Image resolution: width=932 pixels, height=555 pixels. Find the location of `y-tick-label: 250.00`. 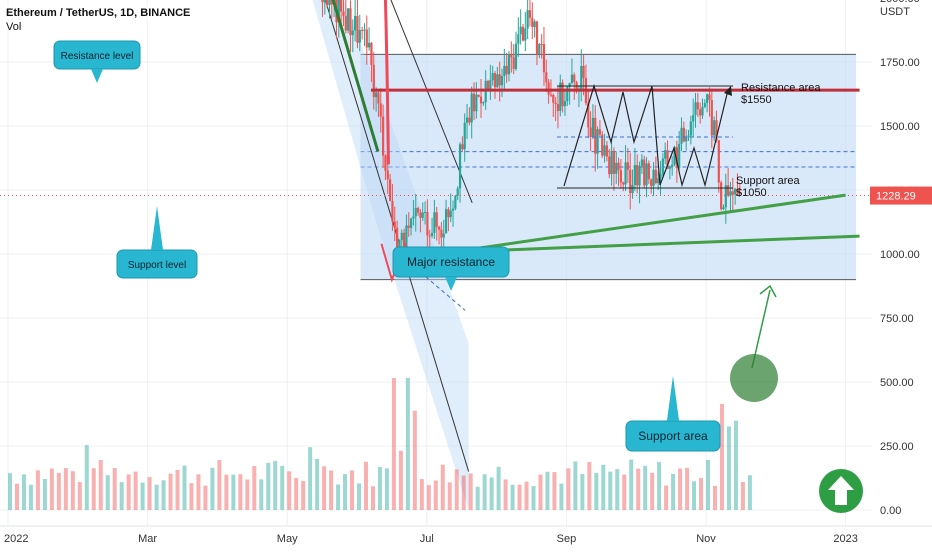

y-tick-label: 250.00 is located at coordinates (897, 447).